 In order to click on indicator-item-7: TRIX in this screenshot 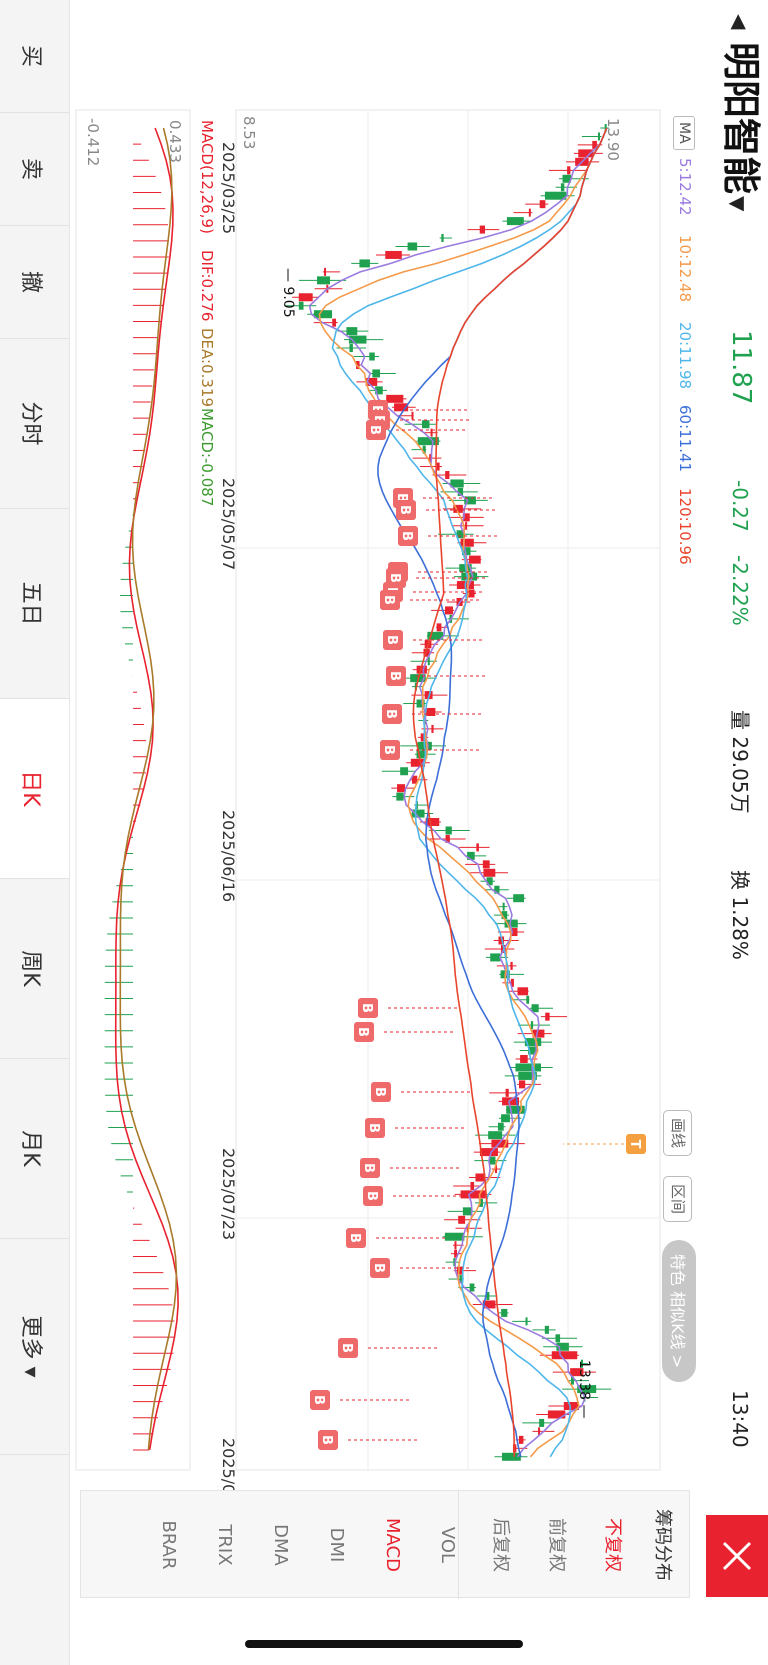, I will do `click(224, 1545)`.